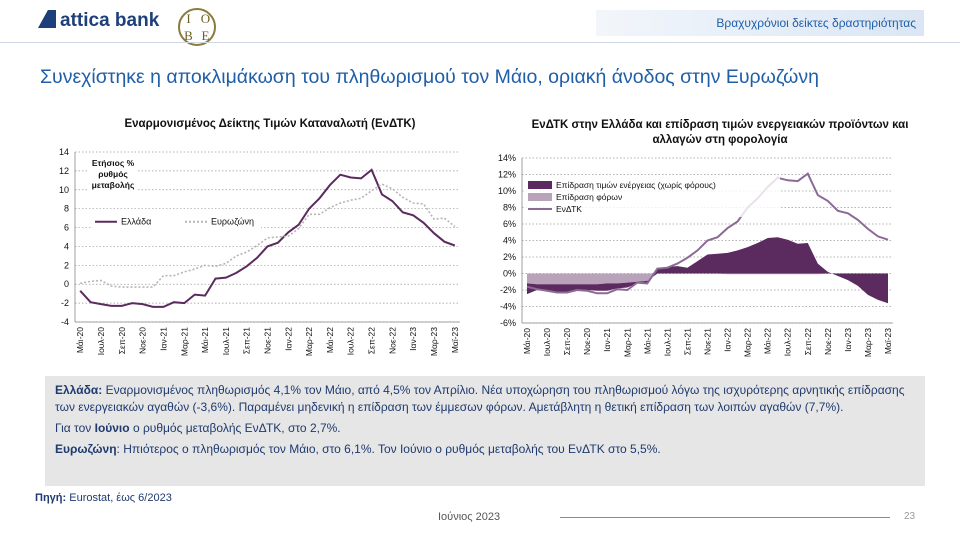 The width and height of the screenshot is (960, 540). I want to click on y-tick-label: 14, so click(64, 152).